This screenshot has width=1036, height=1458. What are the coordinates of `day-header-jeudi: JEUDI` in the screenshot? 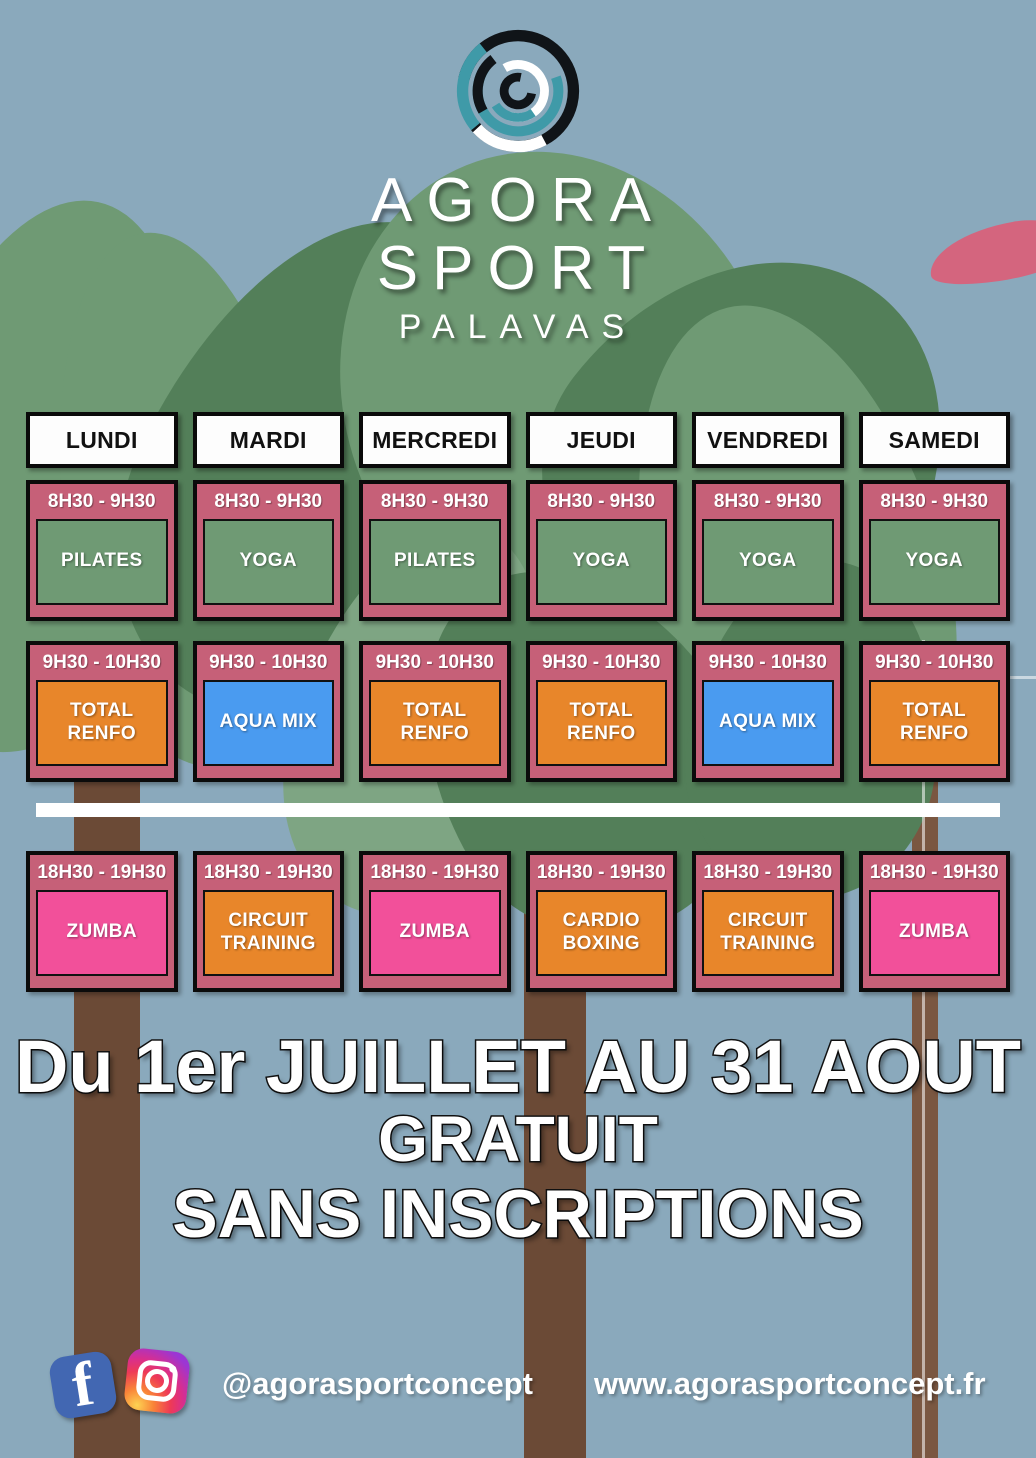 It's located at (601, 440).